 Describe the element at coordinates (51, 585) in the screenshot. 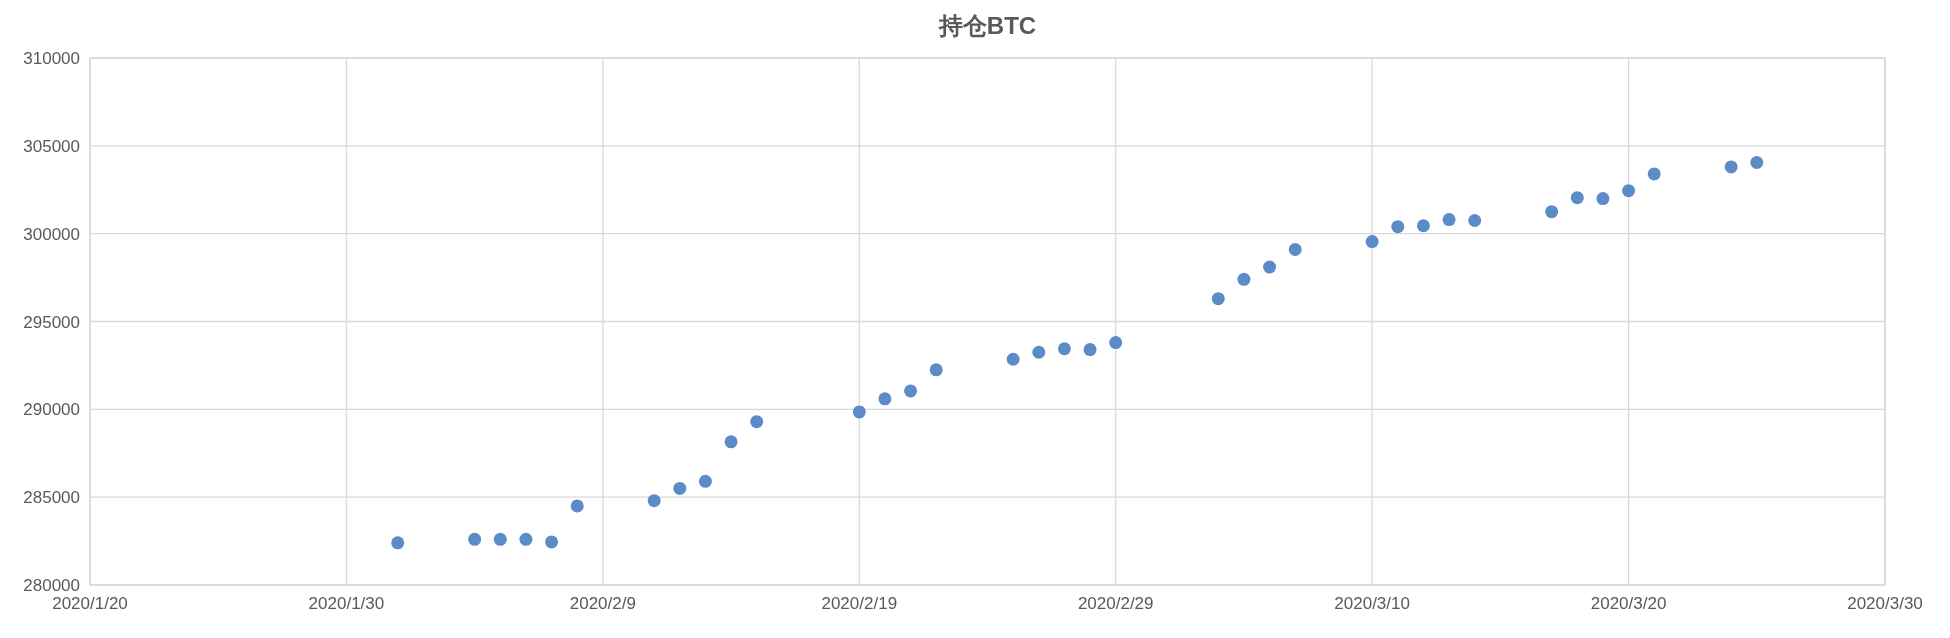

I see `y-tick-label: 280000` at that location.